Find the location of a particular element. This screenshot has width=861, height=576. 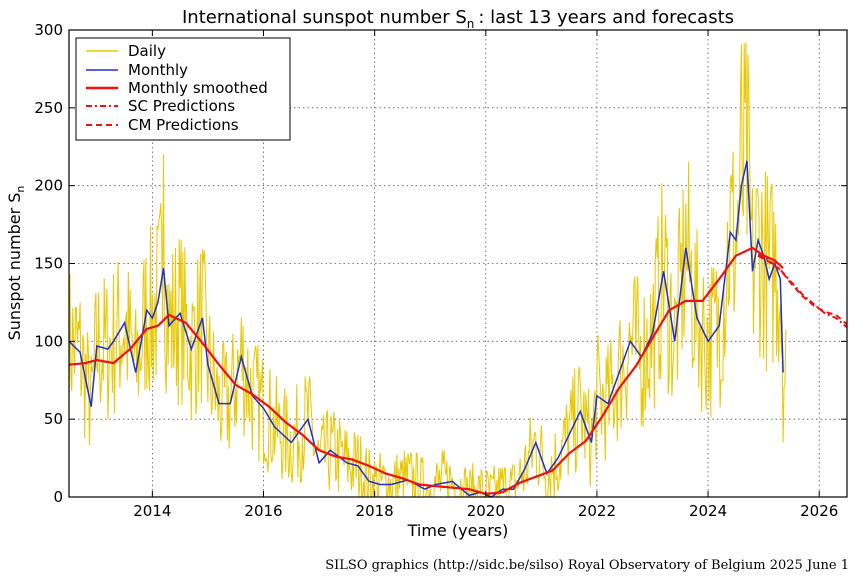

x-axis-label: Time (years) is located at coordinates (458, 530).